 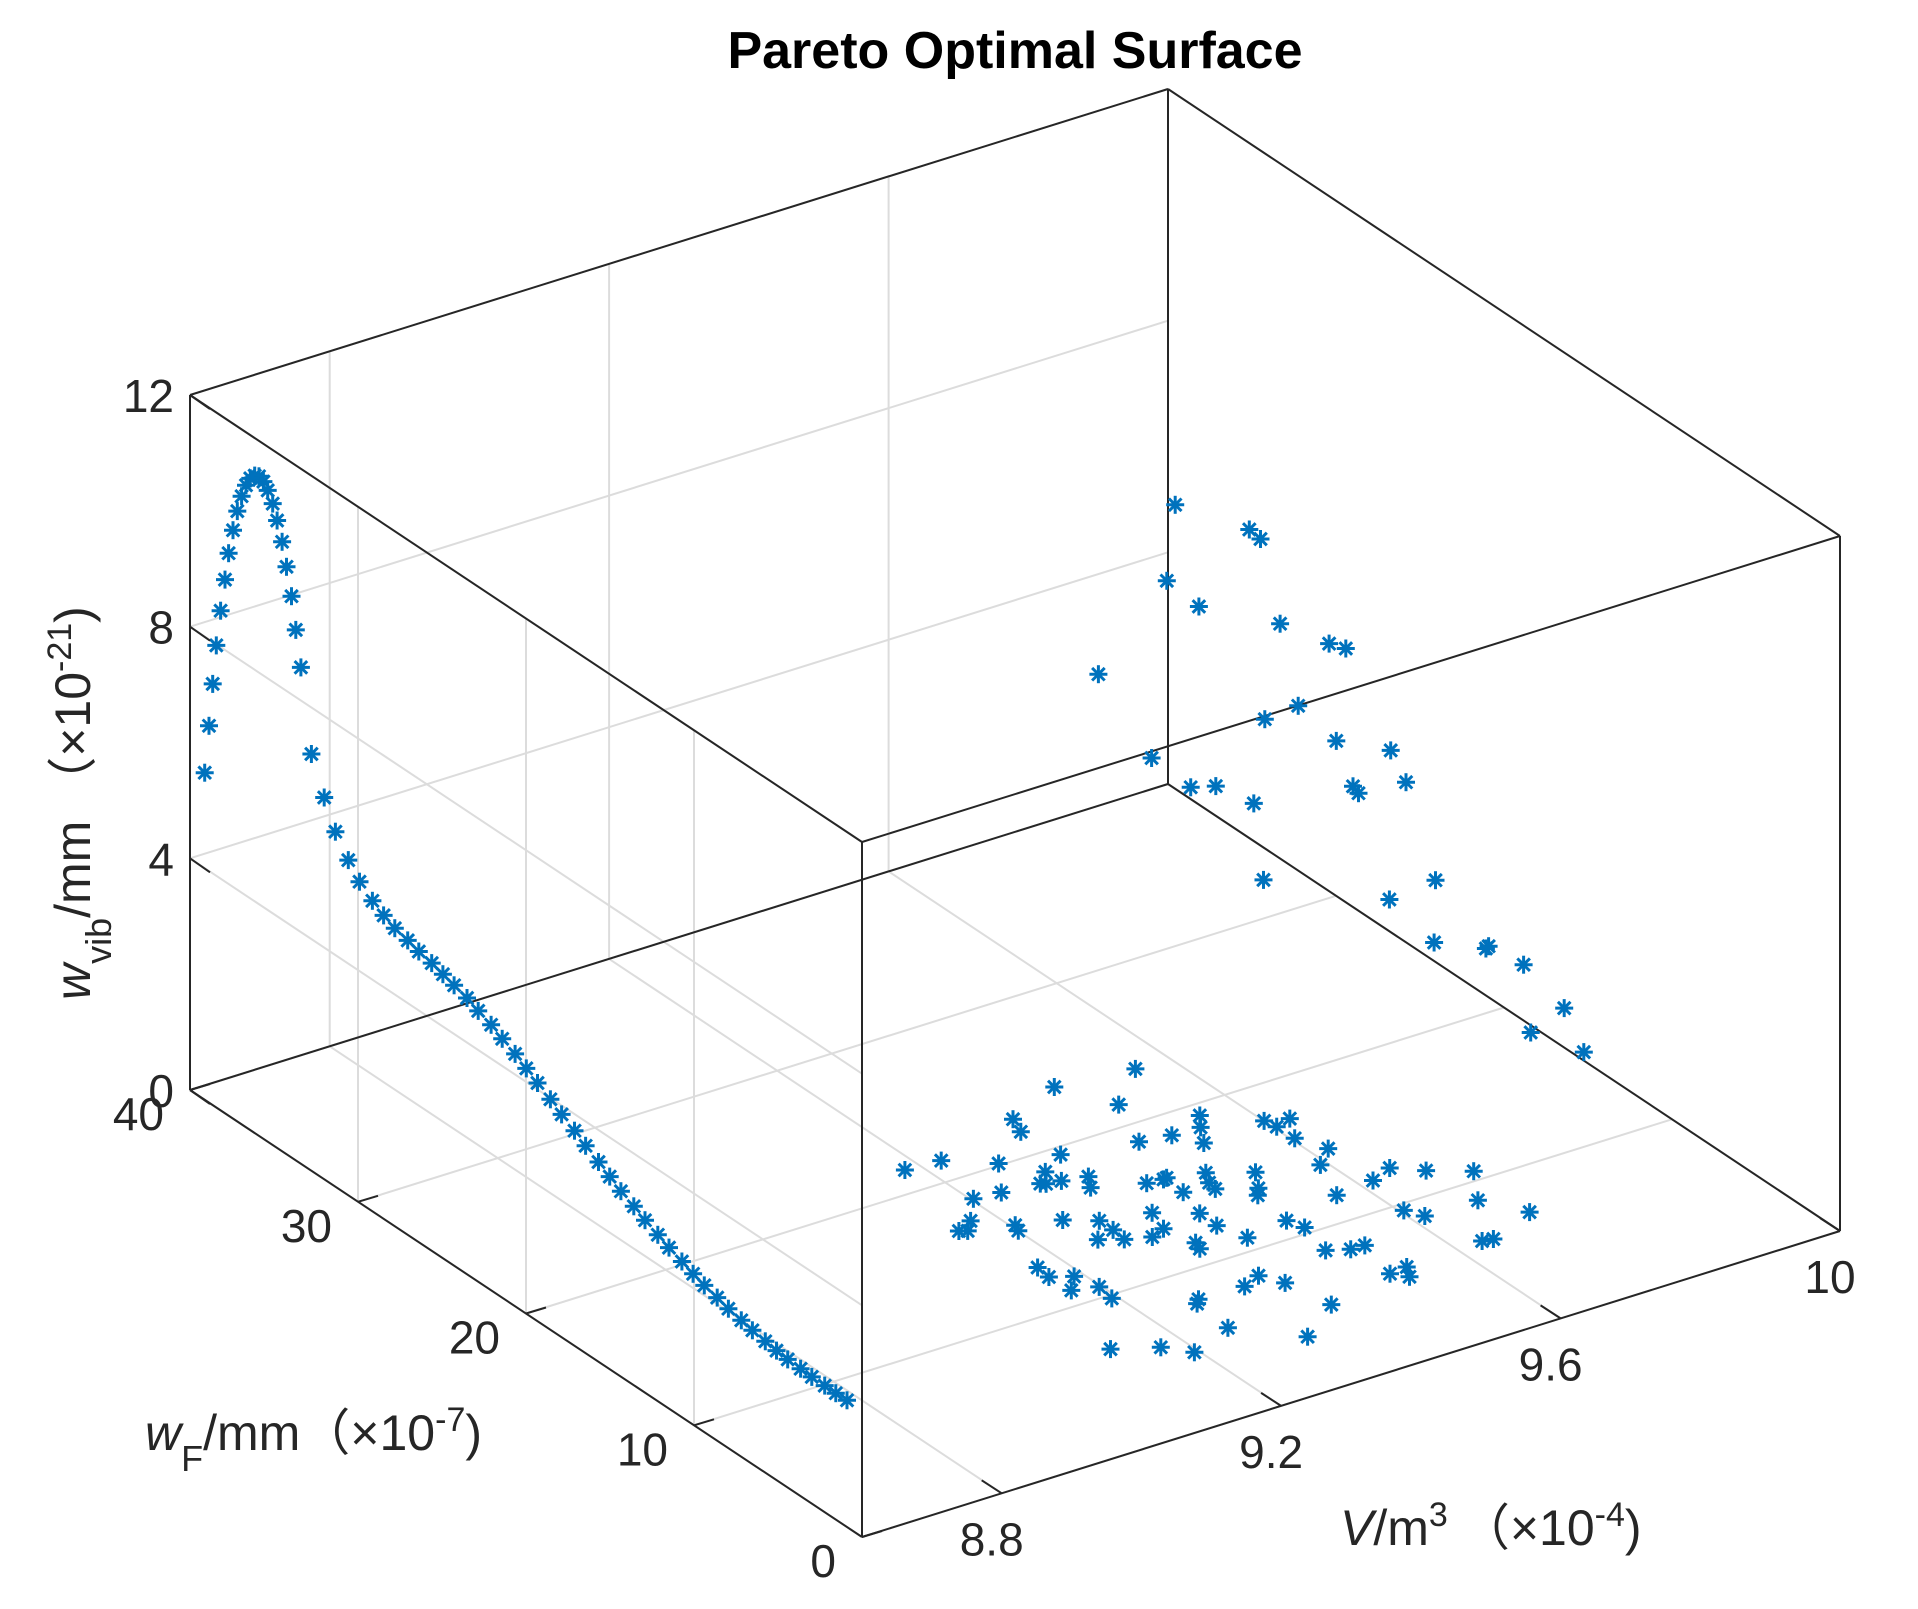 I want to click on z-tick-mark, so click(x=200, y=865).